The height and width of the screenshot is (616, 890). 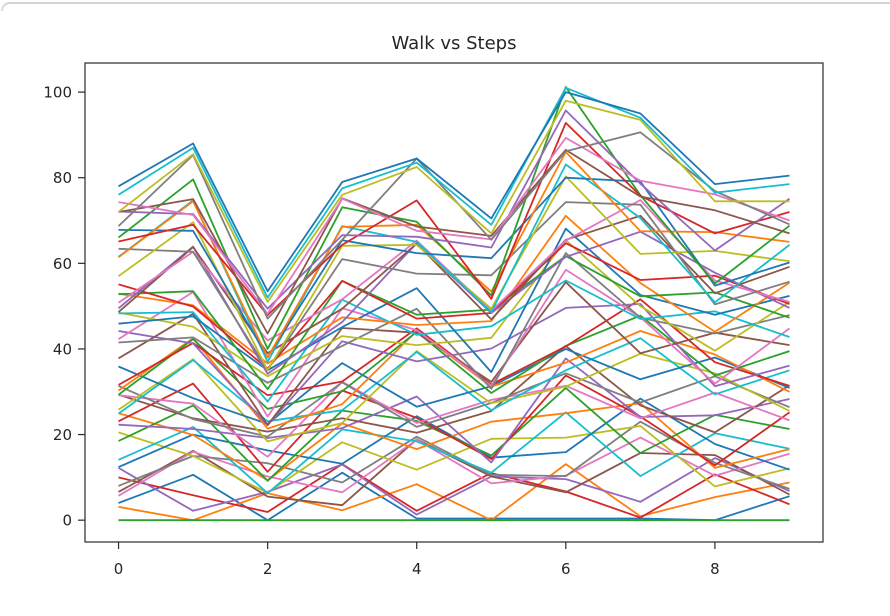 I want to click on y-tick-label: 40, so click(x=62, y=349).